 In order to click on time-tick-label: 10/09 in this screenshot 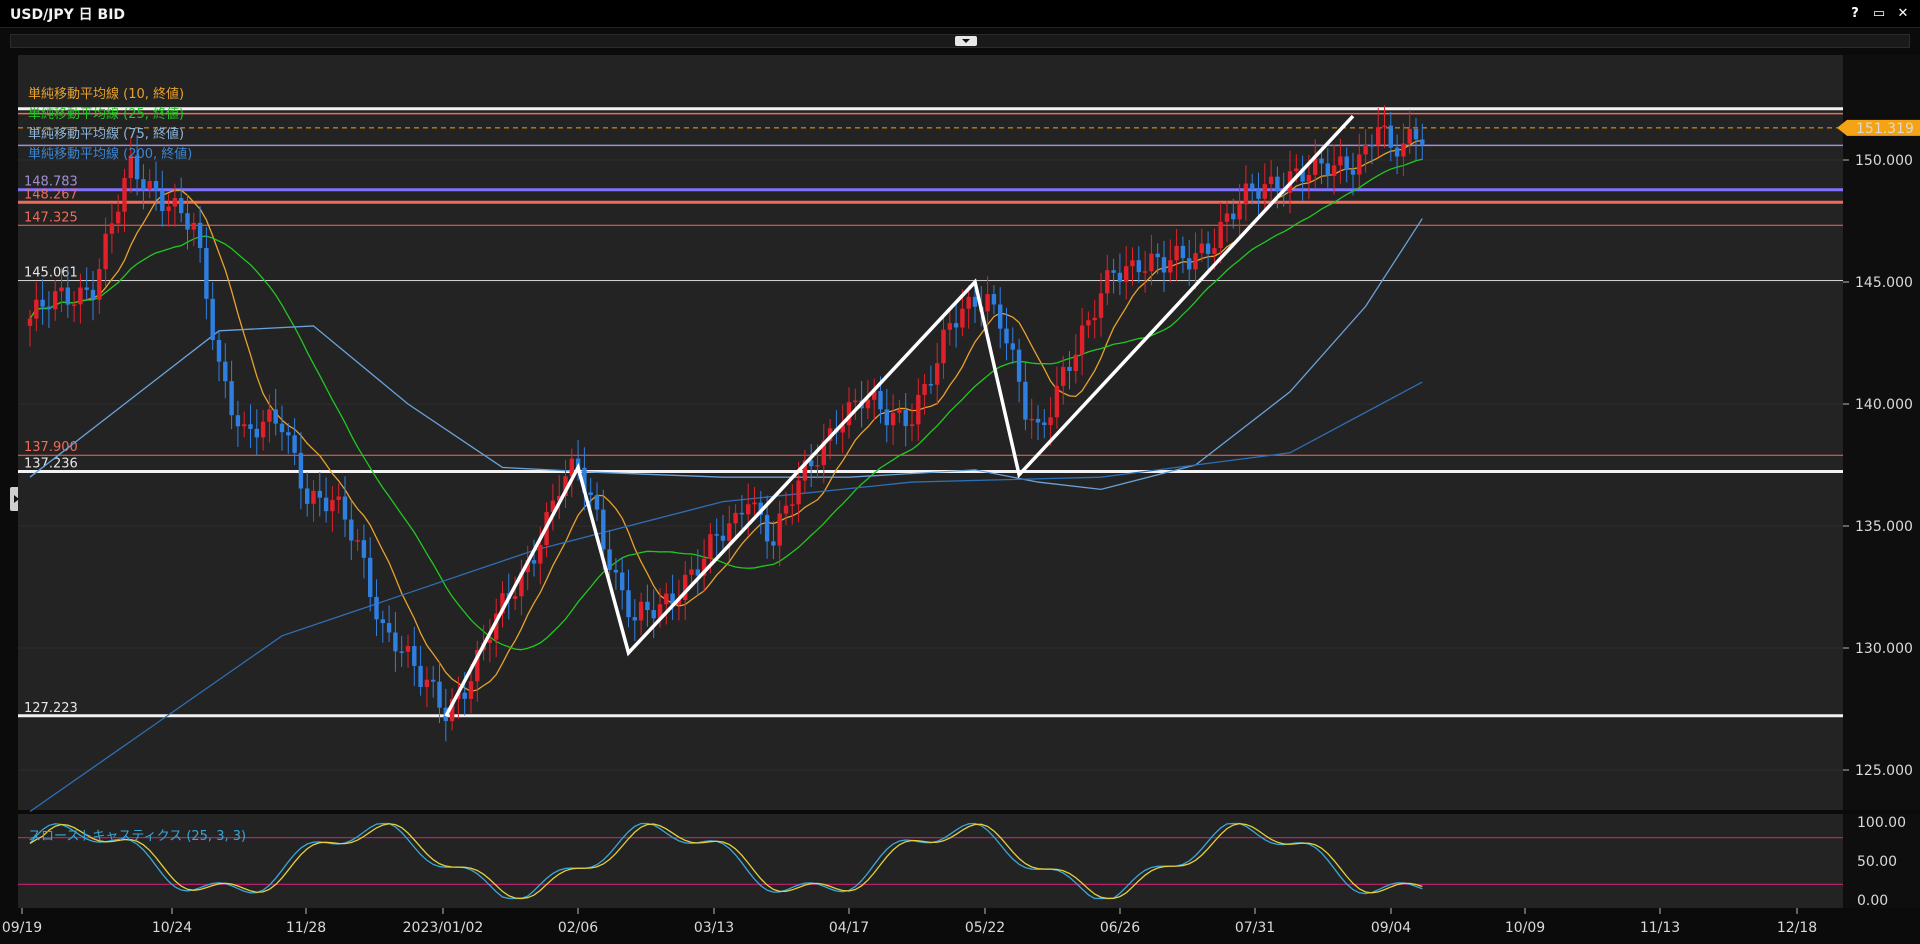, I will do `click(1525, 928)`.